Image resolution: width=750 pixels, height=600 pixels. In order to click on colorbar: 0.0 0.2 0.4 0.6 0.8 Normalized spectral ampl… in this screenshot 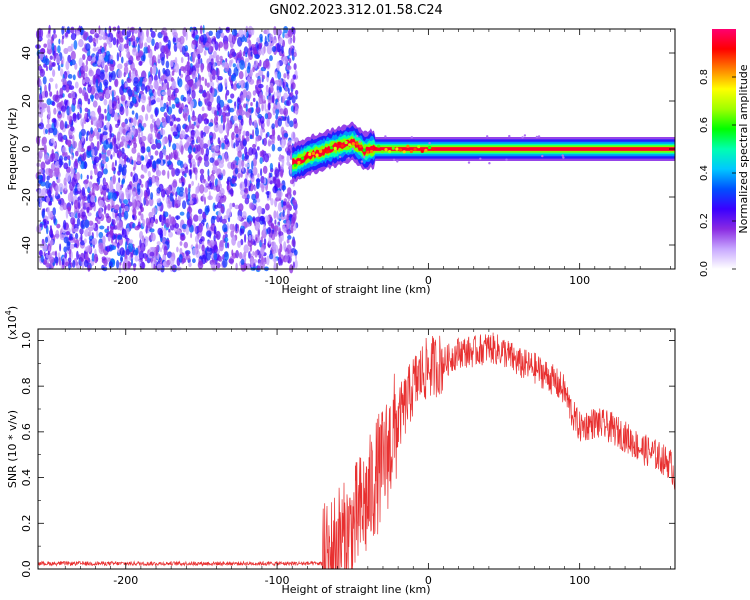, I will do `click(724, 153)`.